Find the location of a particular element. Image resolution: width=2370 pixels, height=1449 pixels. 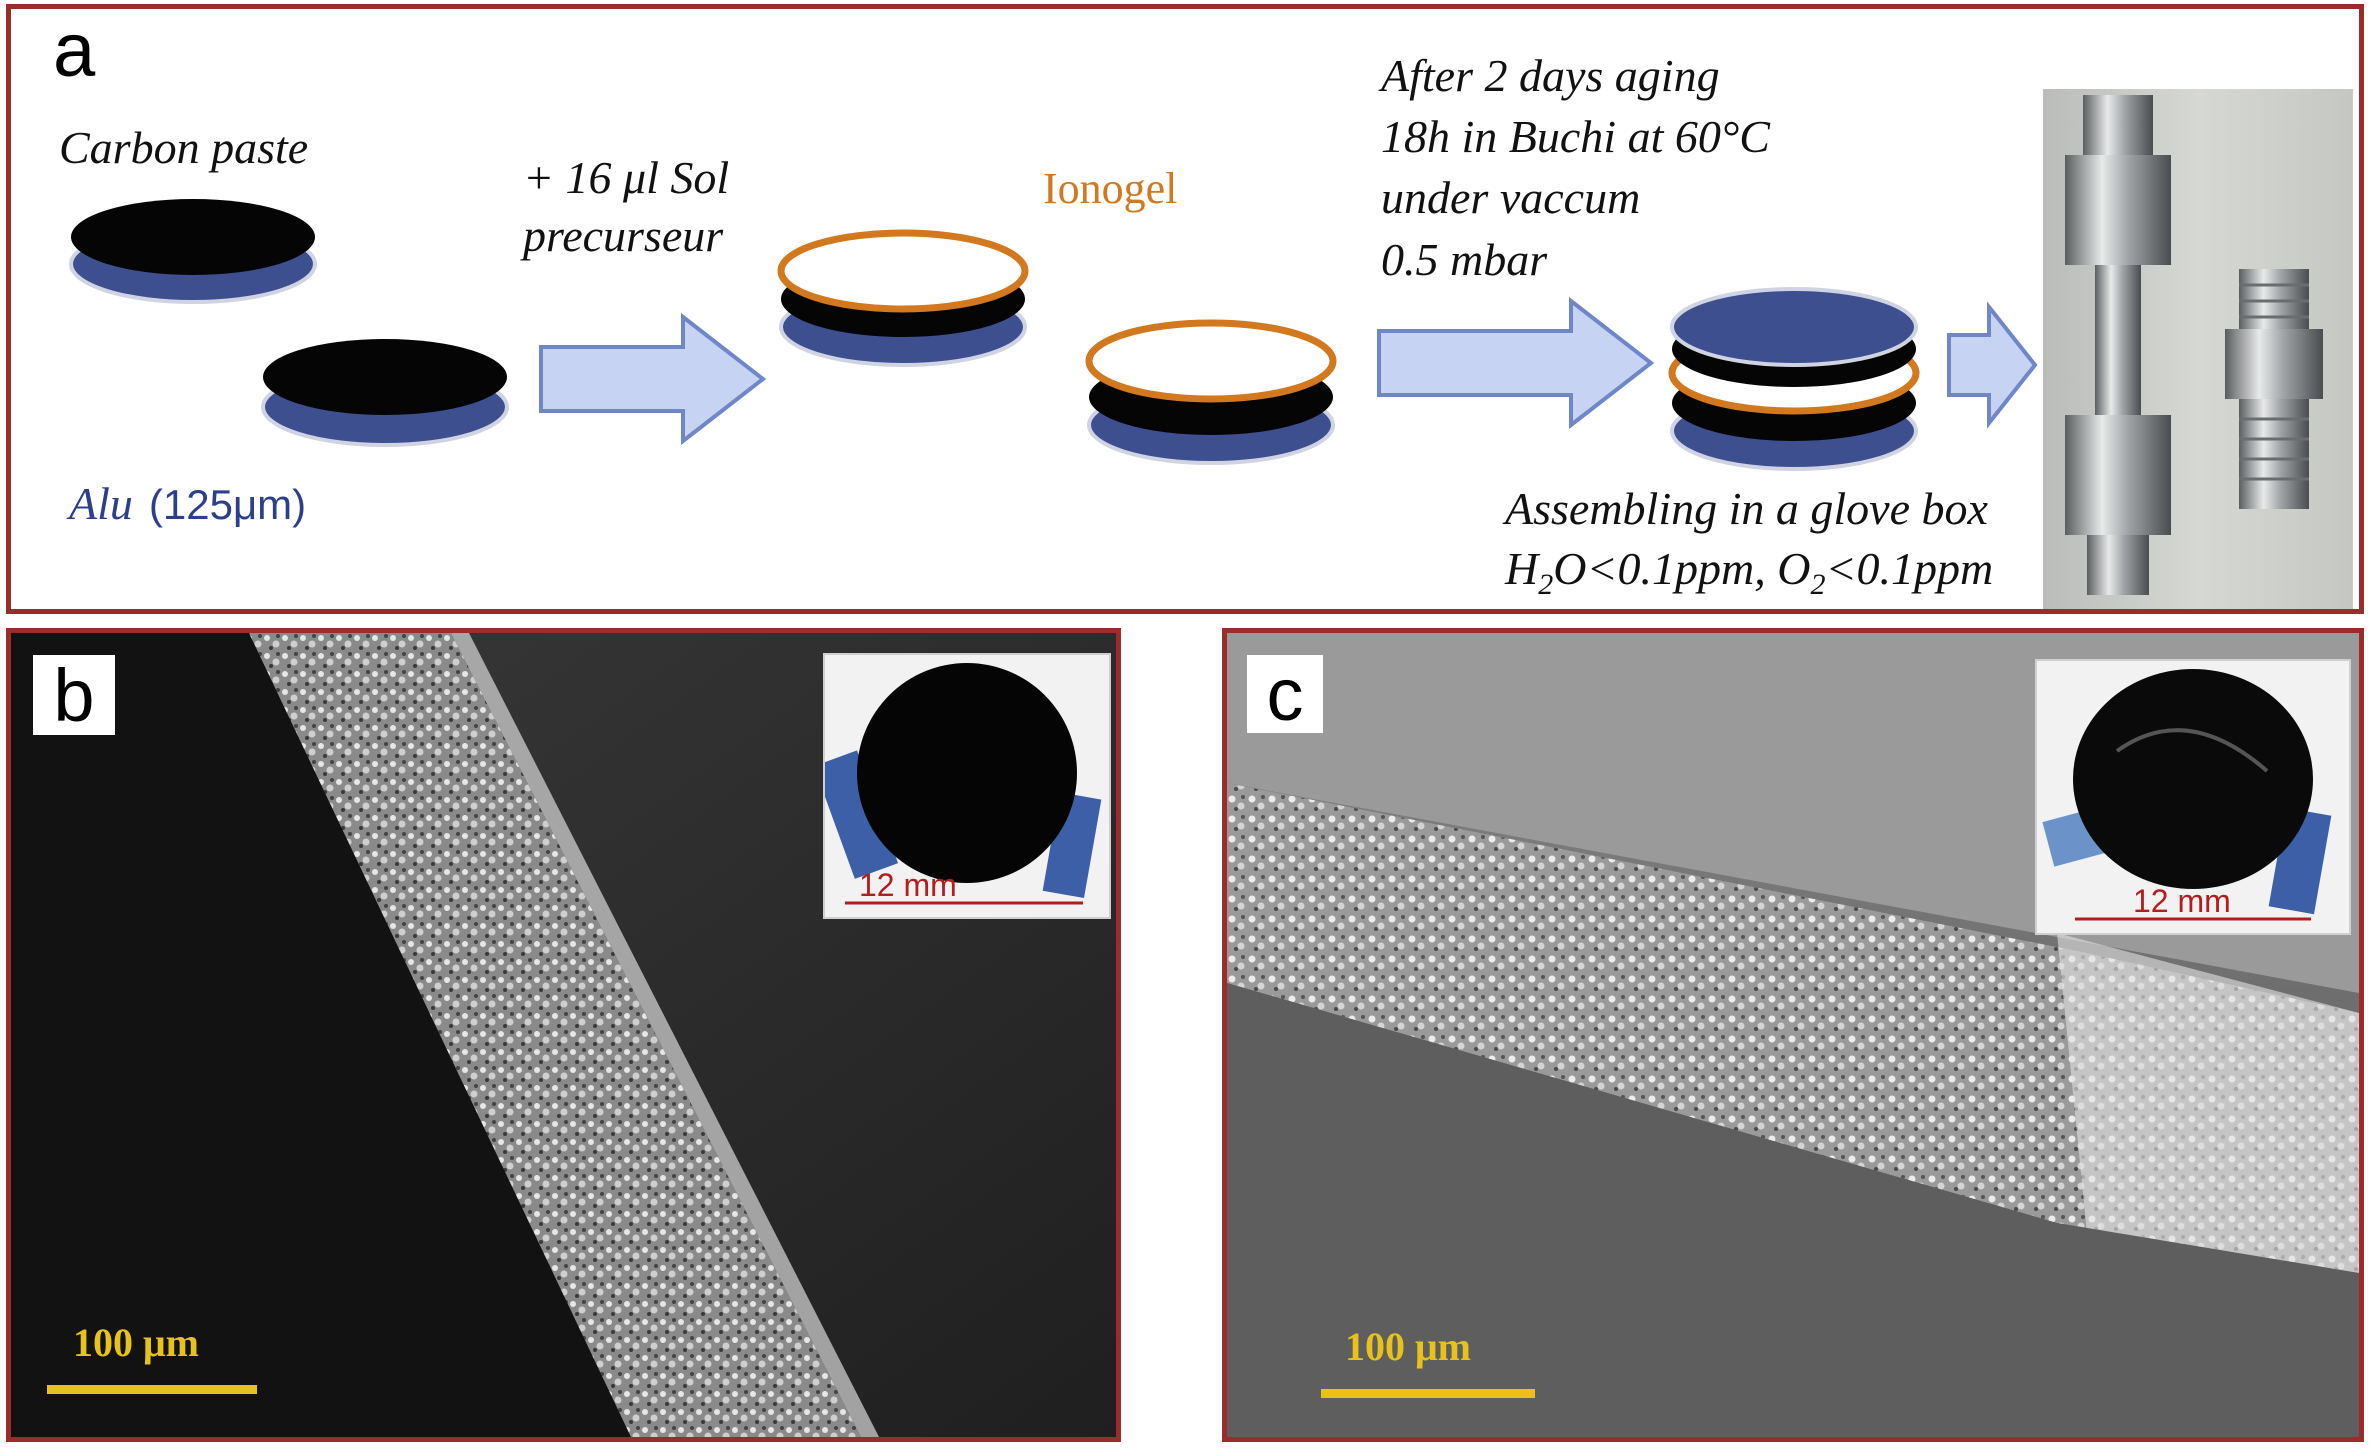

carbon-paste-label: Carbon paste is located at coordinates (184, 147).